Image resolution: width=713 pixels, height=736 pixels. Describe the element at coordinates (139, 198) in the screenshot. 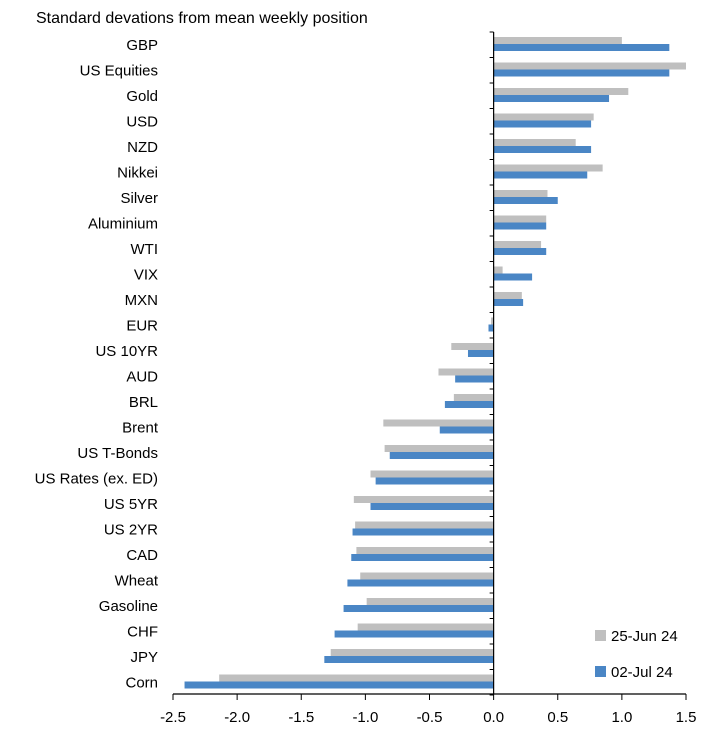

I see `category-label-silver: Silver` at that location.